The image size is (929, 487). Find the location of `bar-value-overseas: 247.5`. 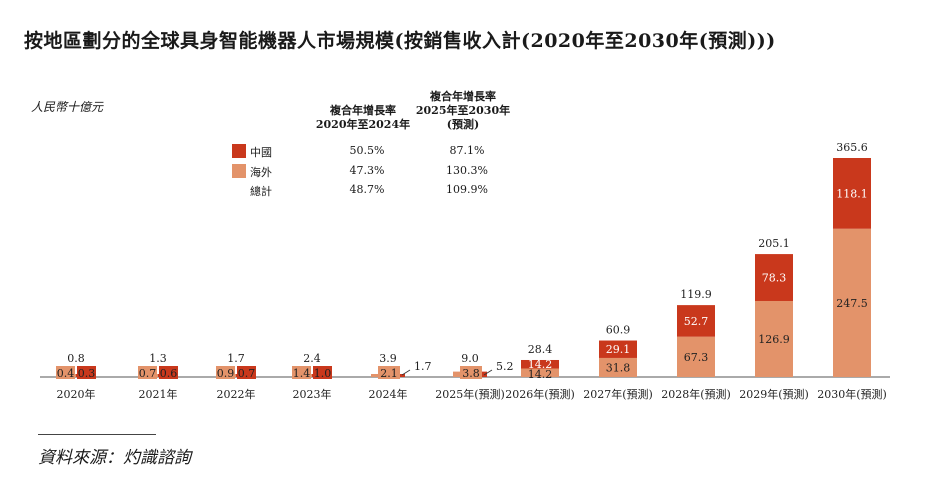

bar-value-overseas: 247.5 is located at coordinates (852, 303).